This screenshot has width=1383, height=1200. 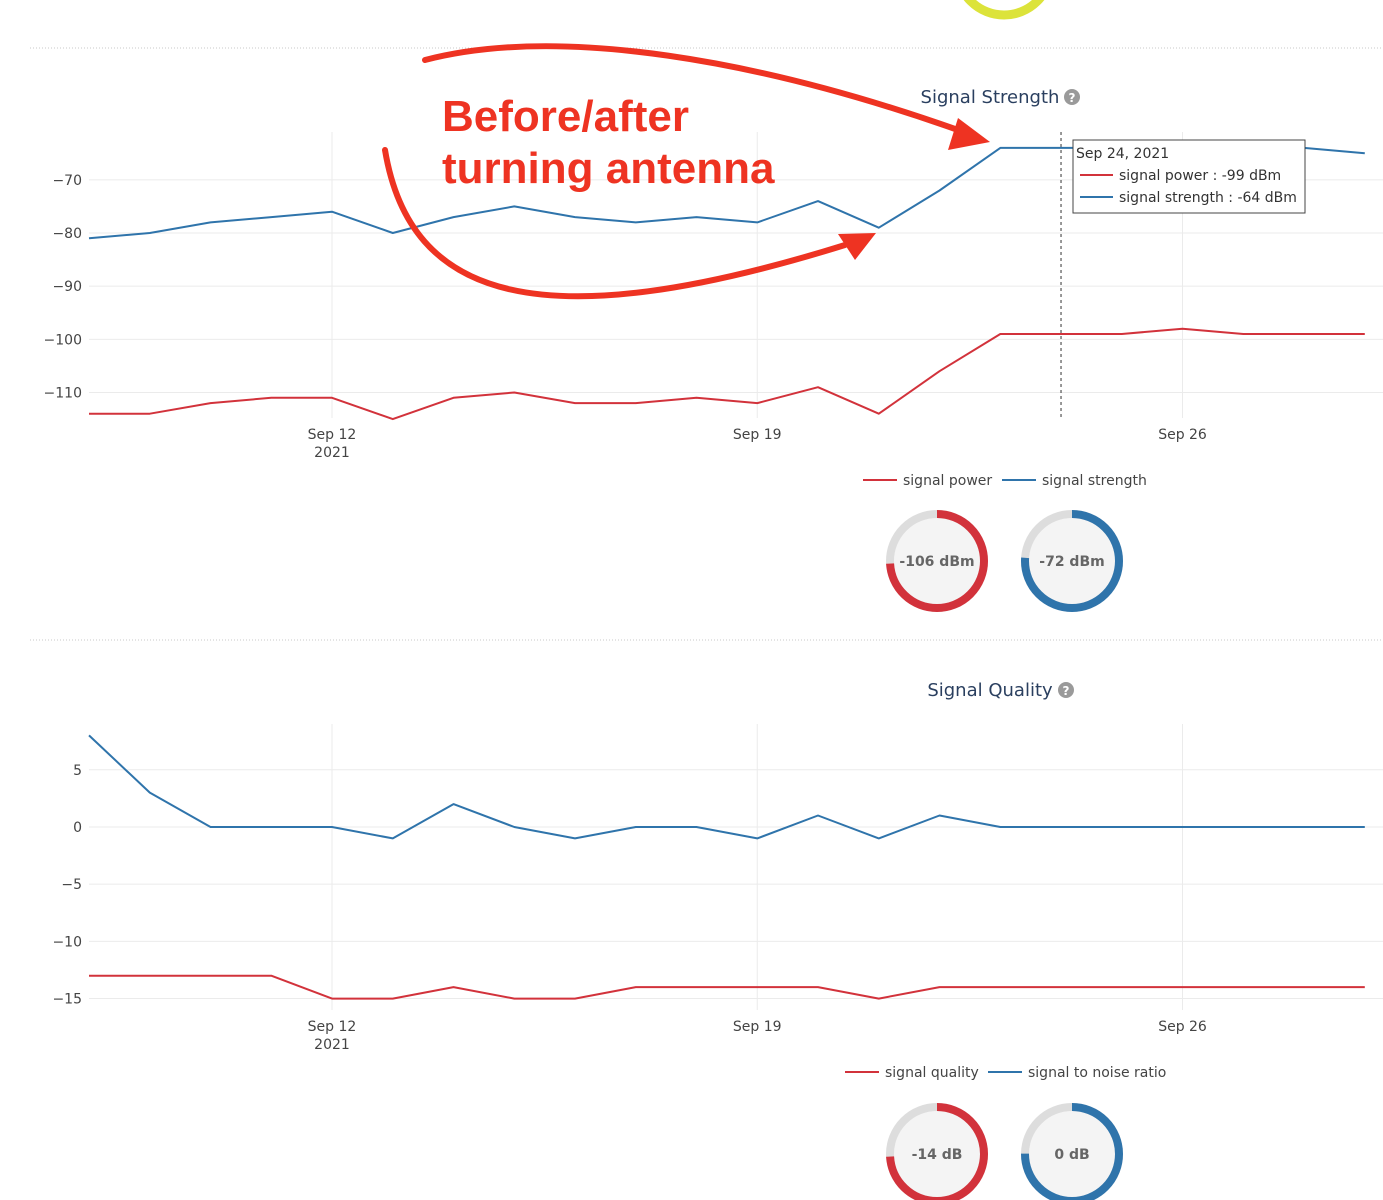 I want to click on top-gauge-partial, so click(x=1004, y=10).